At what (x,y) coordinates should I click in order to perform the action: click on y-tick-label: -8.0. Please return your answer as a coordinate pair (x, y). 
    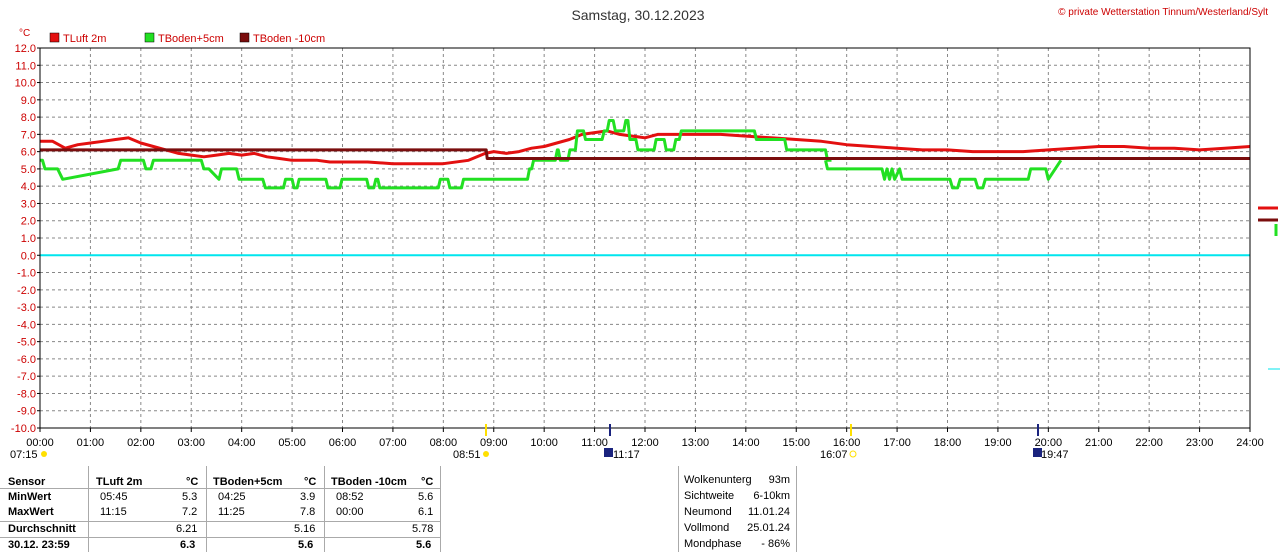
    Looking at the image, I should click on (26, 394).